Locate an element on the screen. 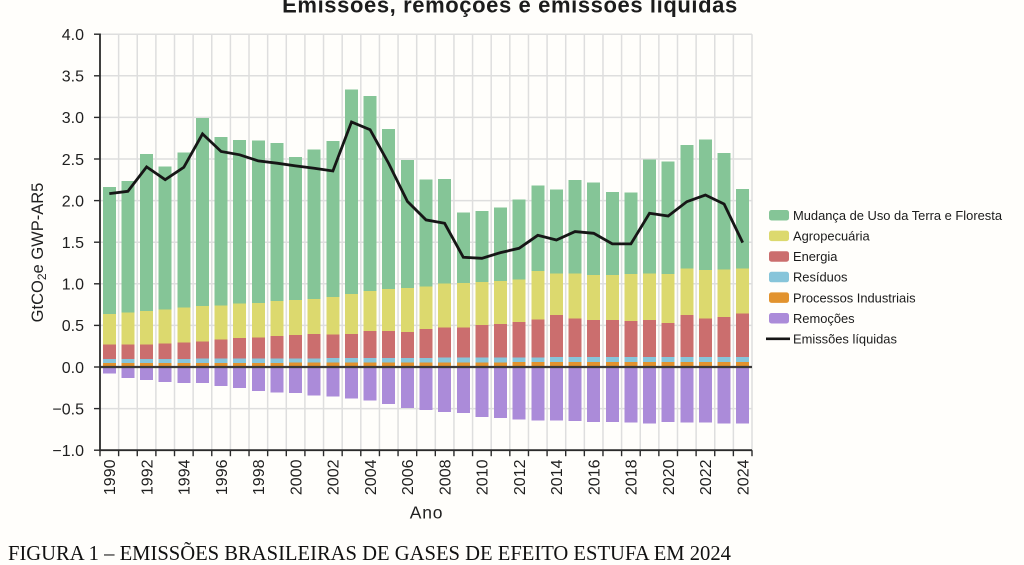 Image resolution: width=1024 pixels, height=565 pixels. svg-text: Ano is located at coordinates (427, 513).